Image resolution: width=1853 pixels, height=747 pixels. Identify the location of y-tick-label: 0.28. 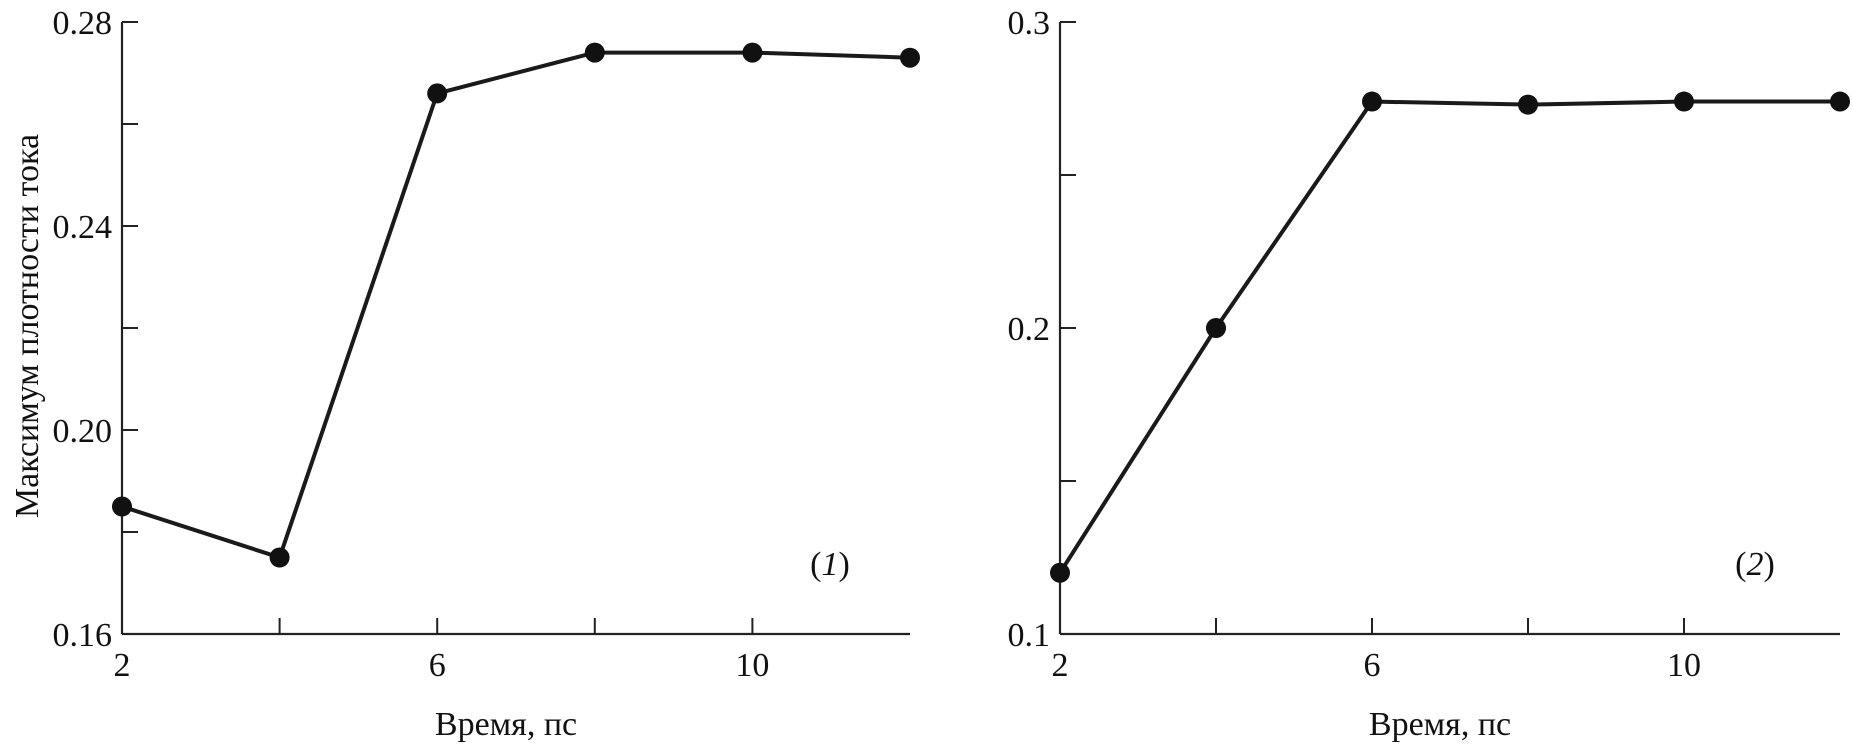
(83, 23).